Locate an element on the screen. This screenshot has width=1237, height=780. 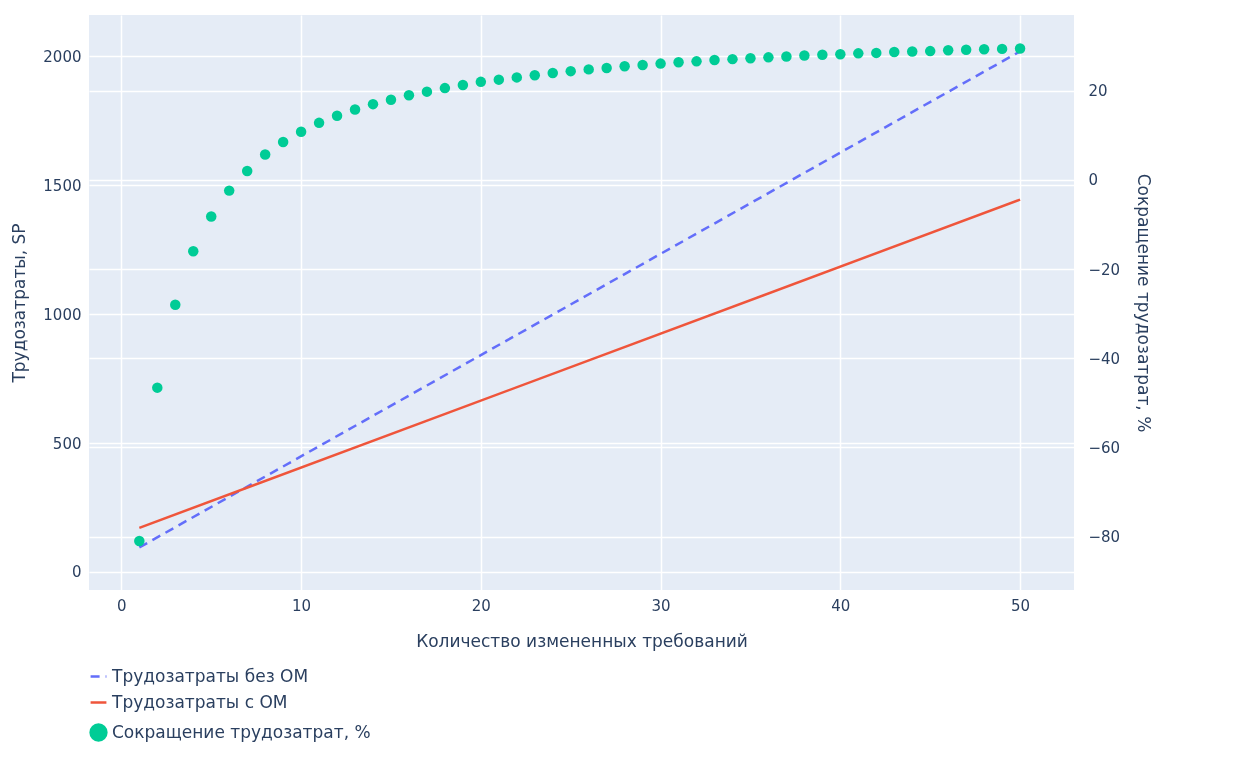
y2-tick-label: −60 is located at coordinates (1104, 447).